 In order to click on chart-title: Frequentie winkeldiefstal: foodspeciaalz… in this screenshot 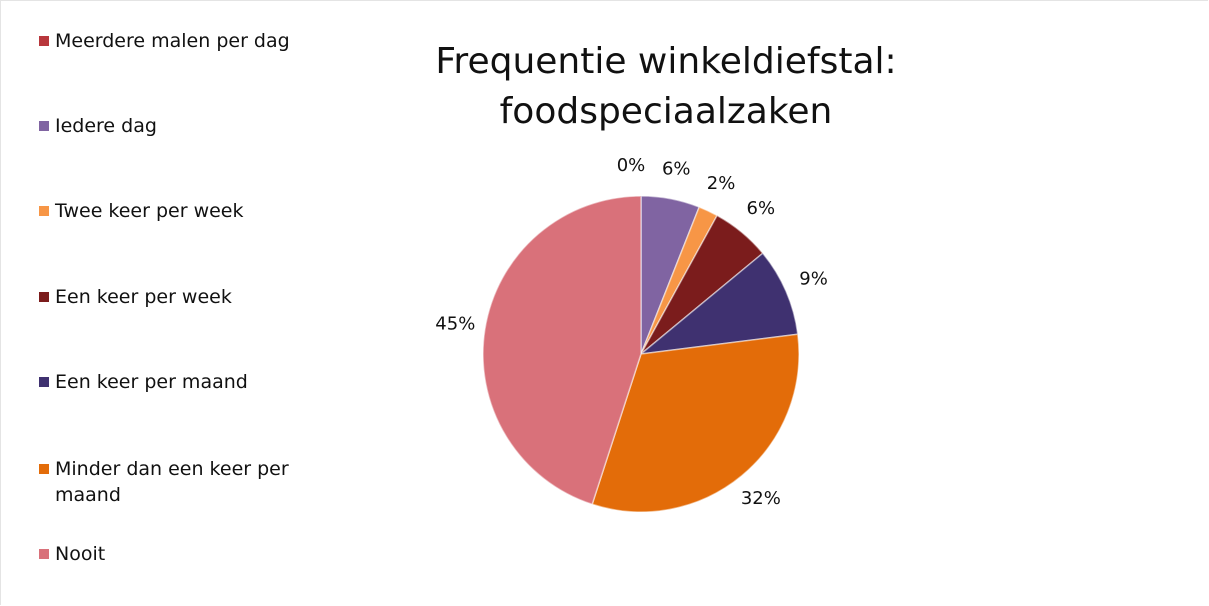, I will do `click(666, 86)`.